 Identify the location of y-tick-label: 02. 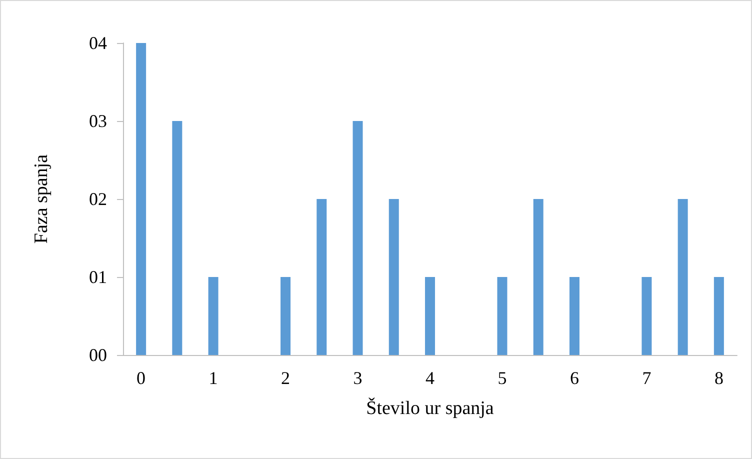
(98, 199).